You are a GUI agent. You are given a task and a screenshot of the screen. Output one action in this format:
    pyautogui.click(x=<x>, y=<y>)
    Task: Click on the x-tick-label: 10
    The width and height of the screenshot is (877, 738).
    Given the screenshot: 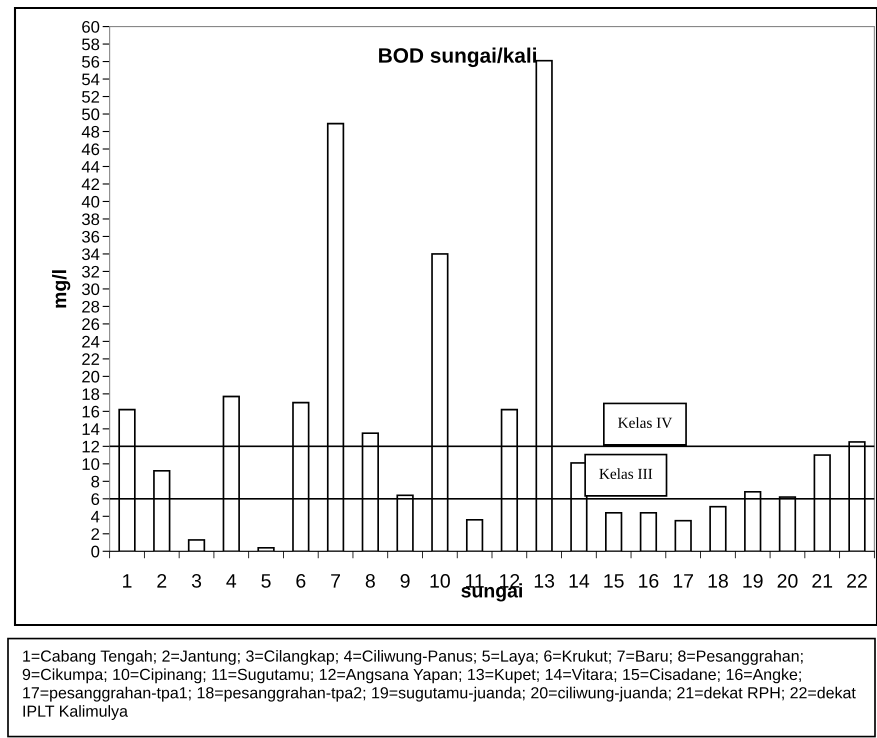 What is the action you would take?
    pyautogui.click(x=440, y=581)
    